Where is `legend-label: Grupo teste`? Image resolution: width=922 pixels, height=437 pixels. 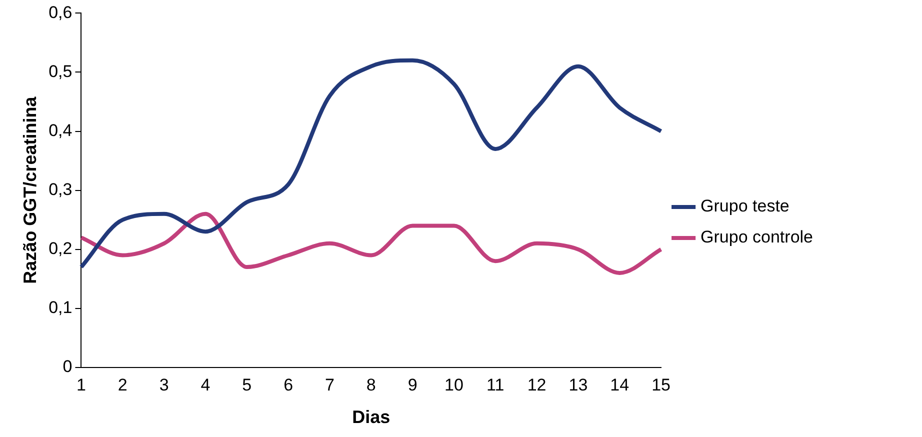 legend-label: Grupo teste is located at coordinates (745, 206).